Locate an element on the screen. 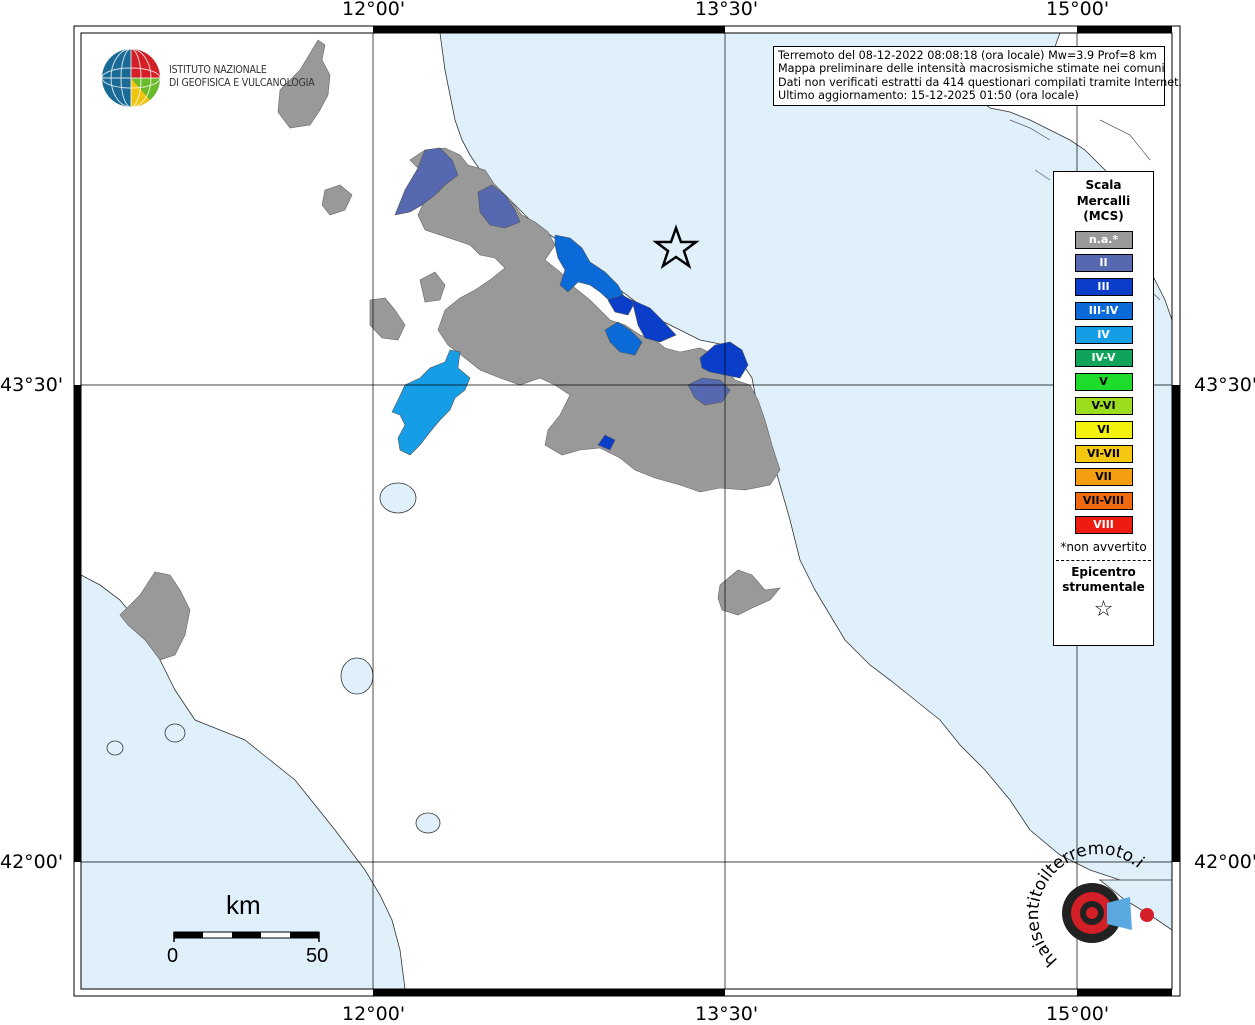  logo-line-2: DI GEOFISICA E VULCANOLOGIA is located at coordinates (242, 83).